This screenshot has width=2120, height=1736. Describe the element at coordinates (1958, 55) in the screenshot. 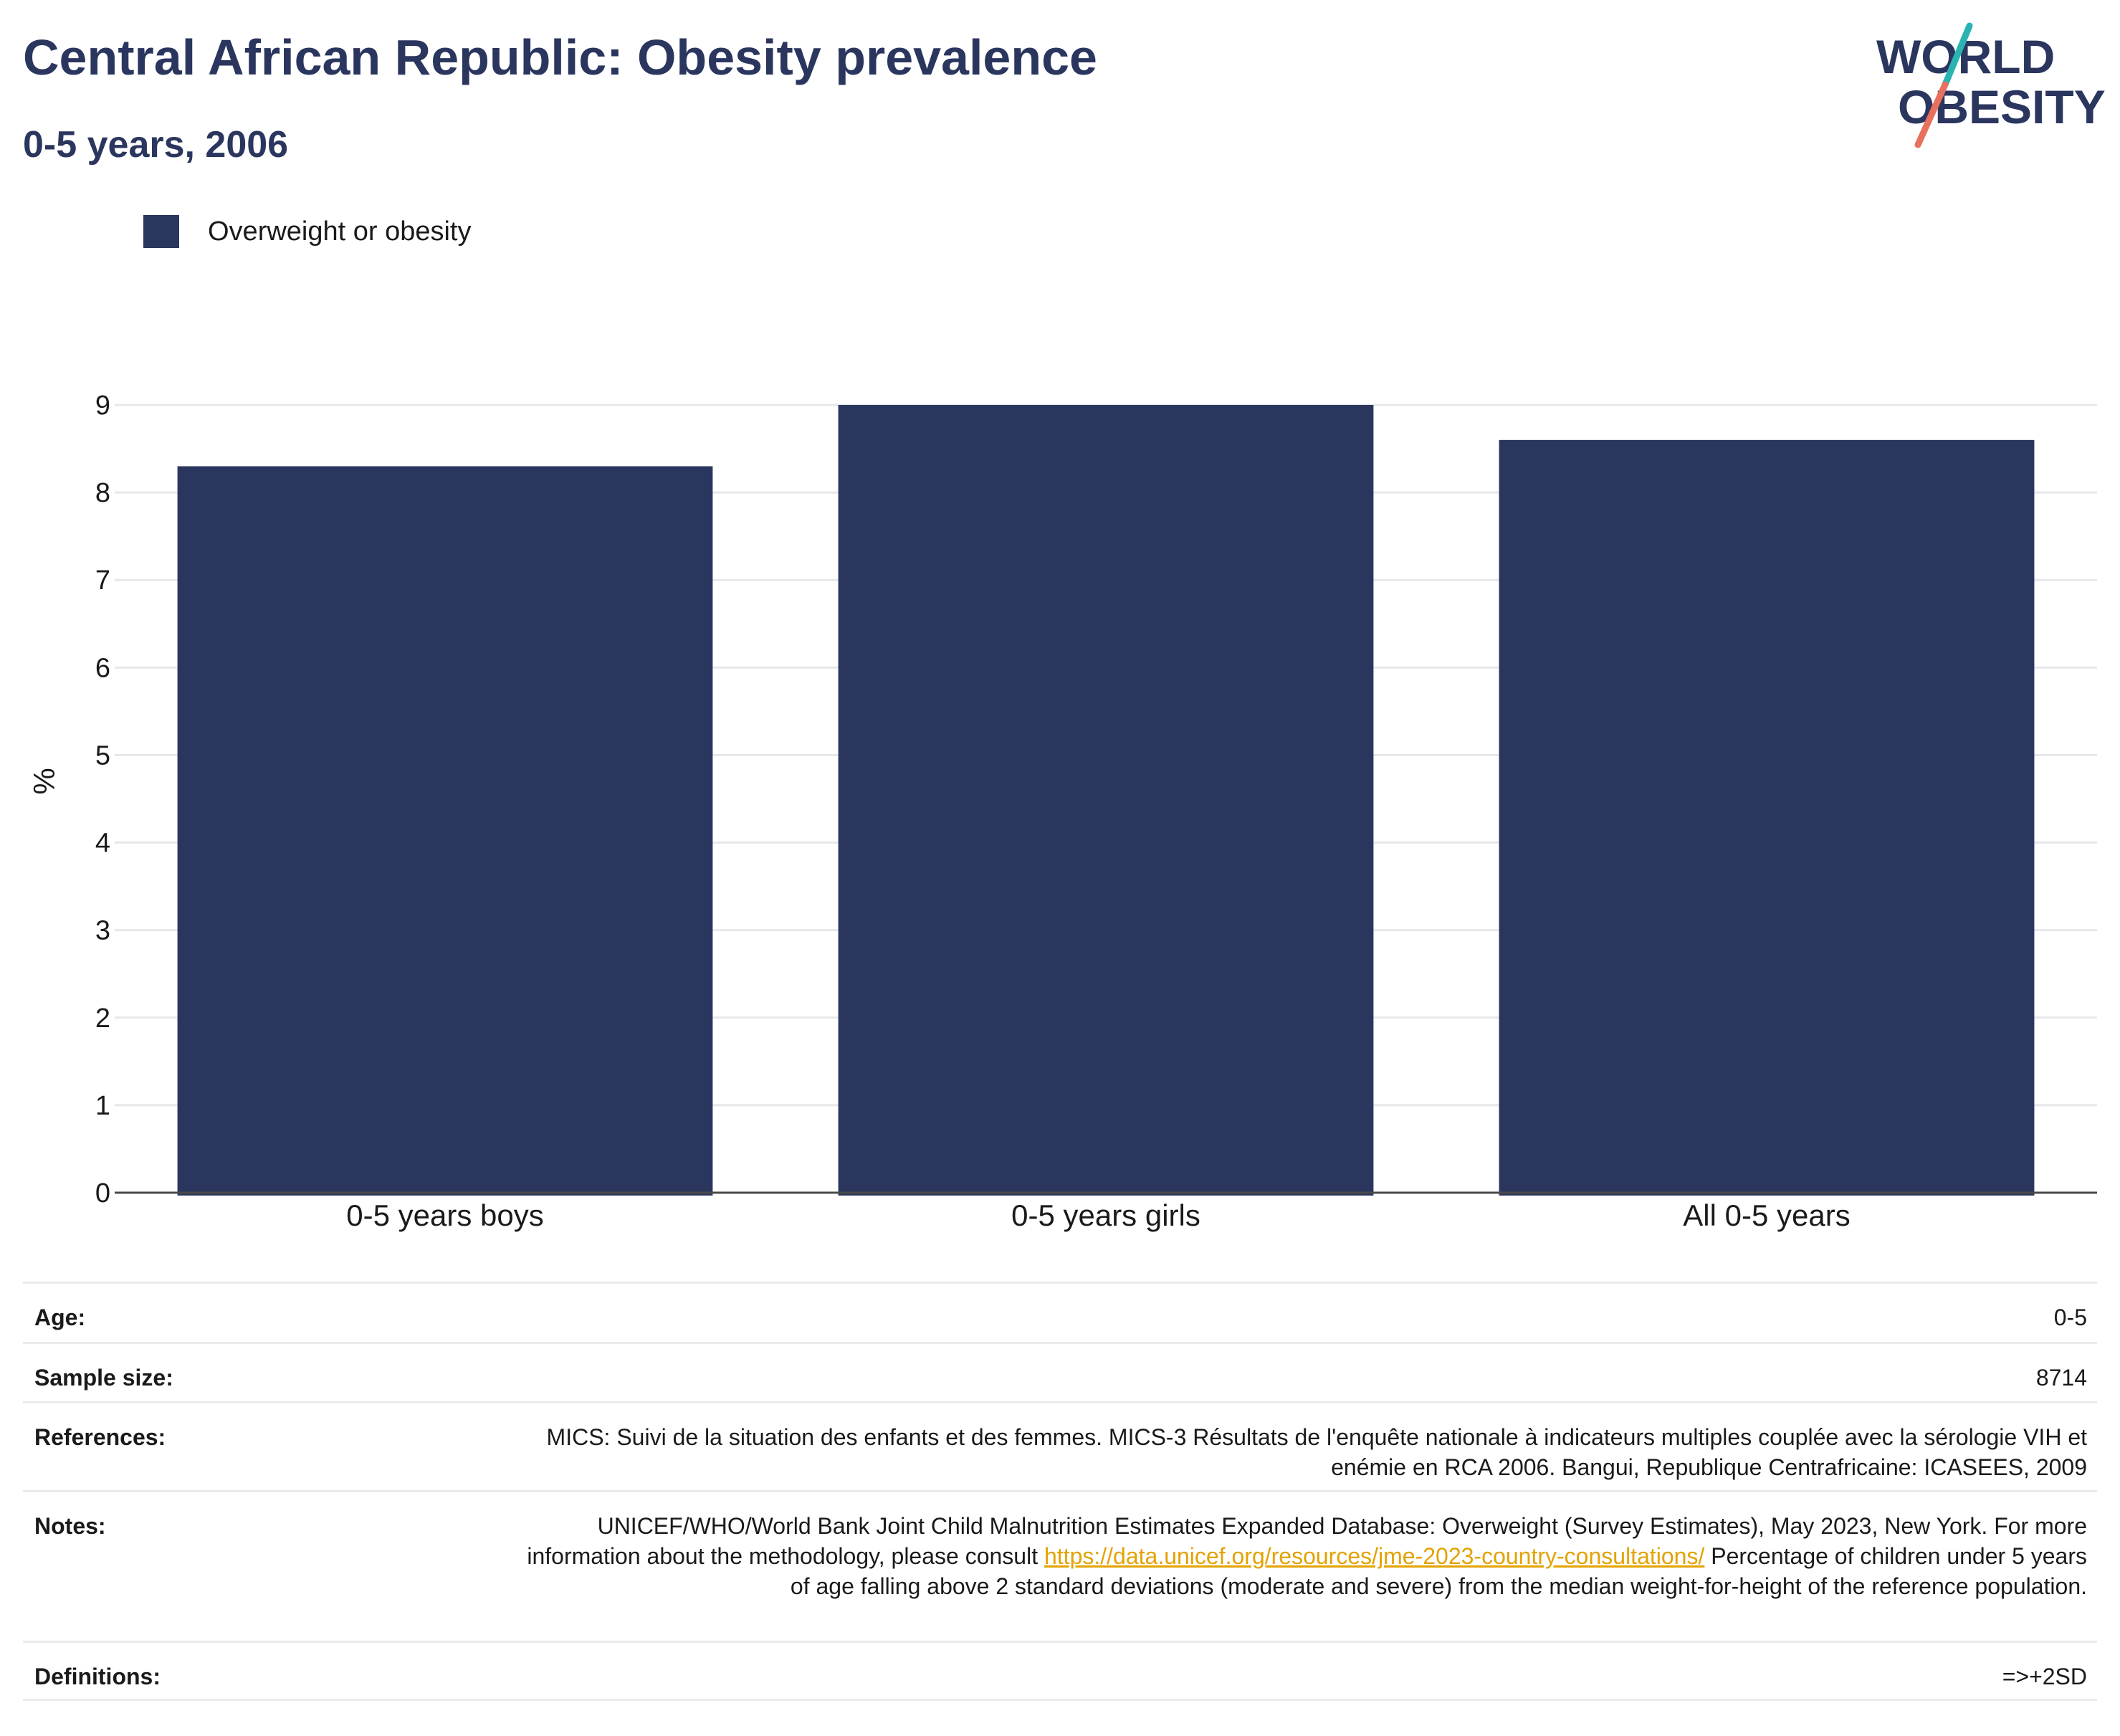

I see `logo-slash-teal` at that location.